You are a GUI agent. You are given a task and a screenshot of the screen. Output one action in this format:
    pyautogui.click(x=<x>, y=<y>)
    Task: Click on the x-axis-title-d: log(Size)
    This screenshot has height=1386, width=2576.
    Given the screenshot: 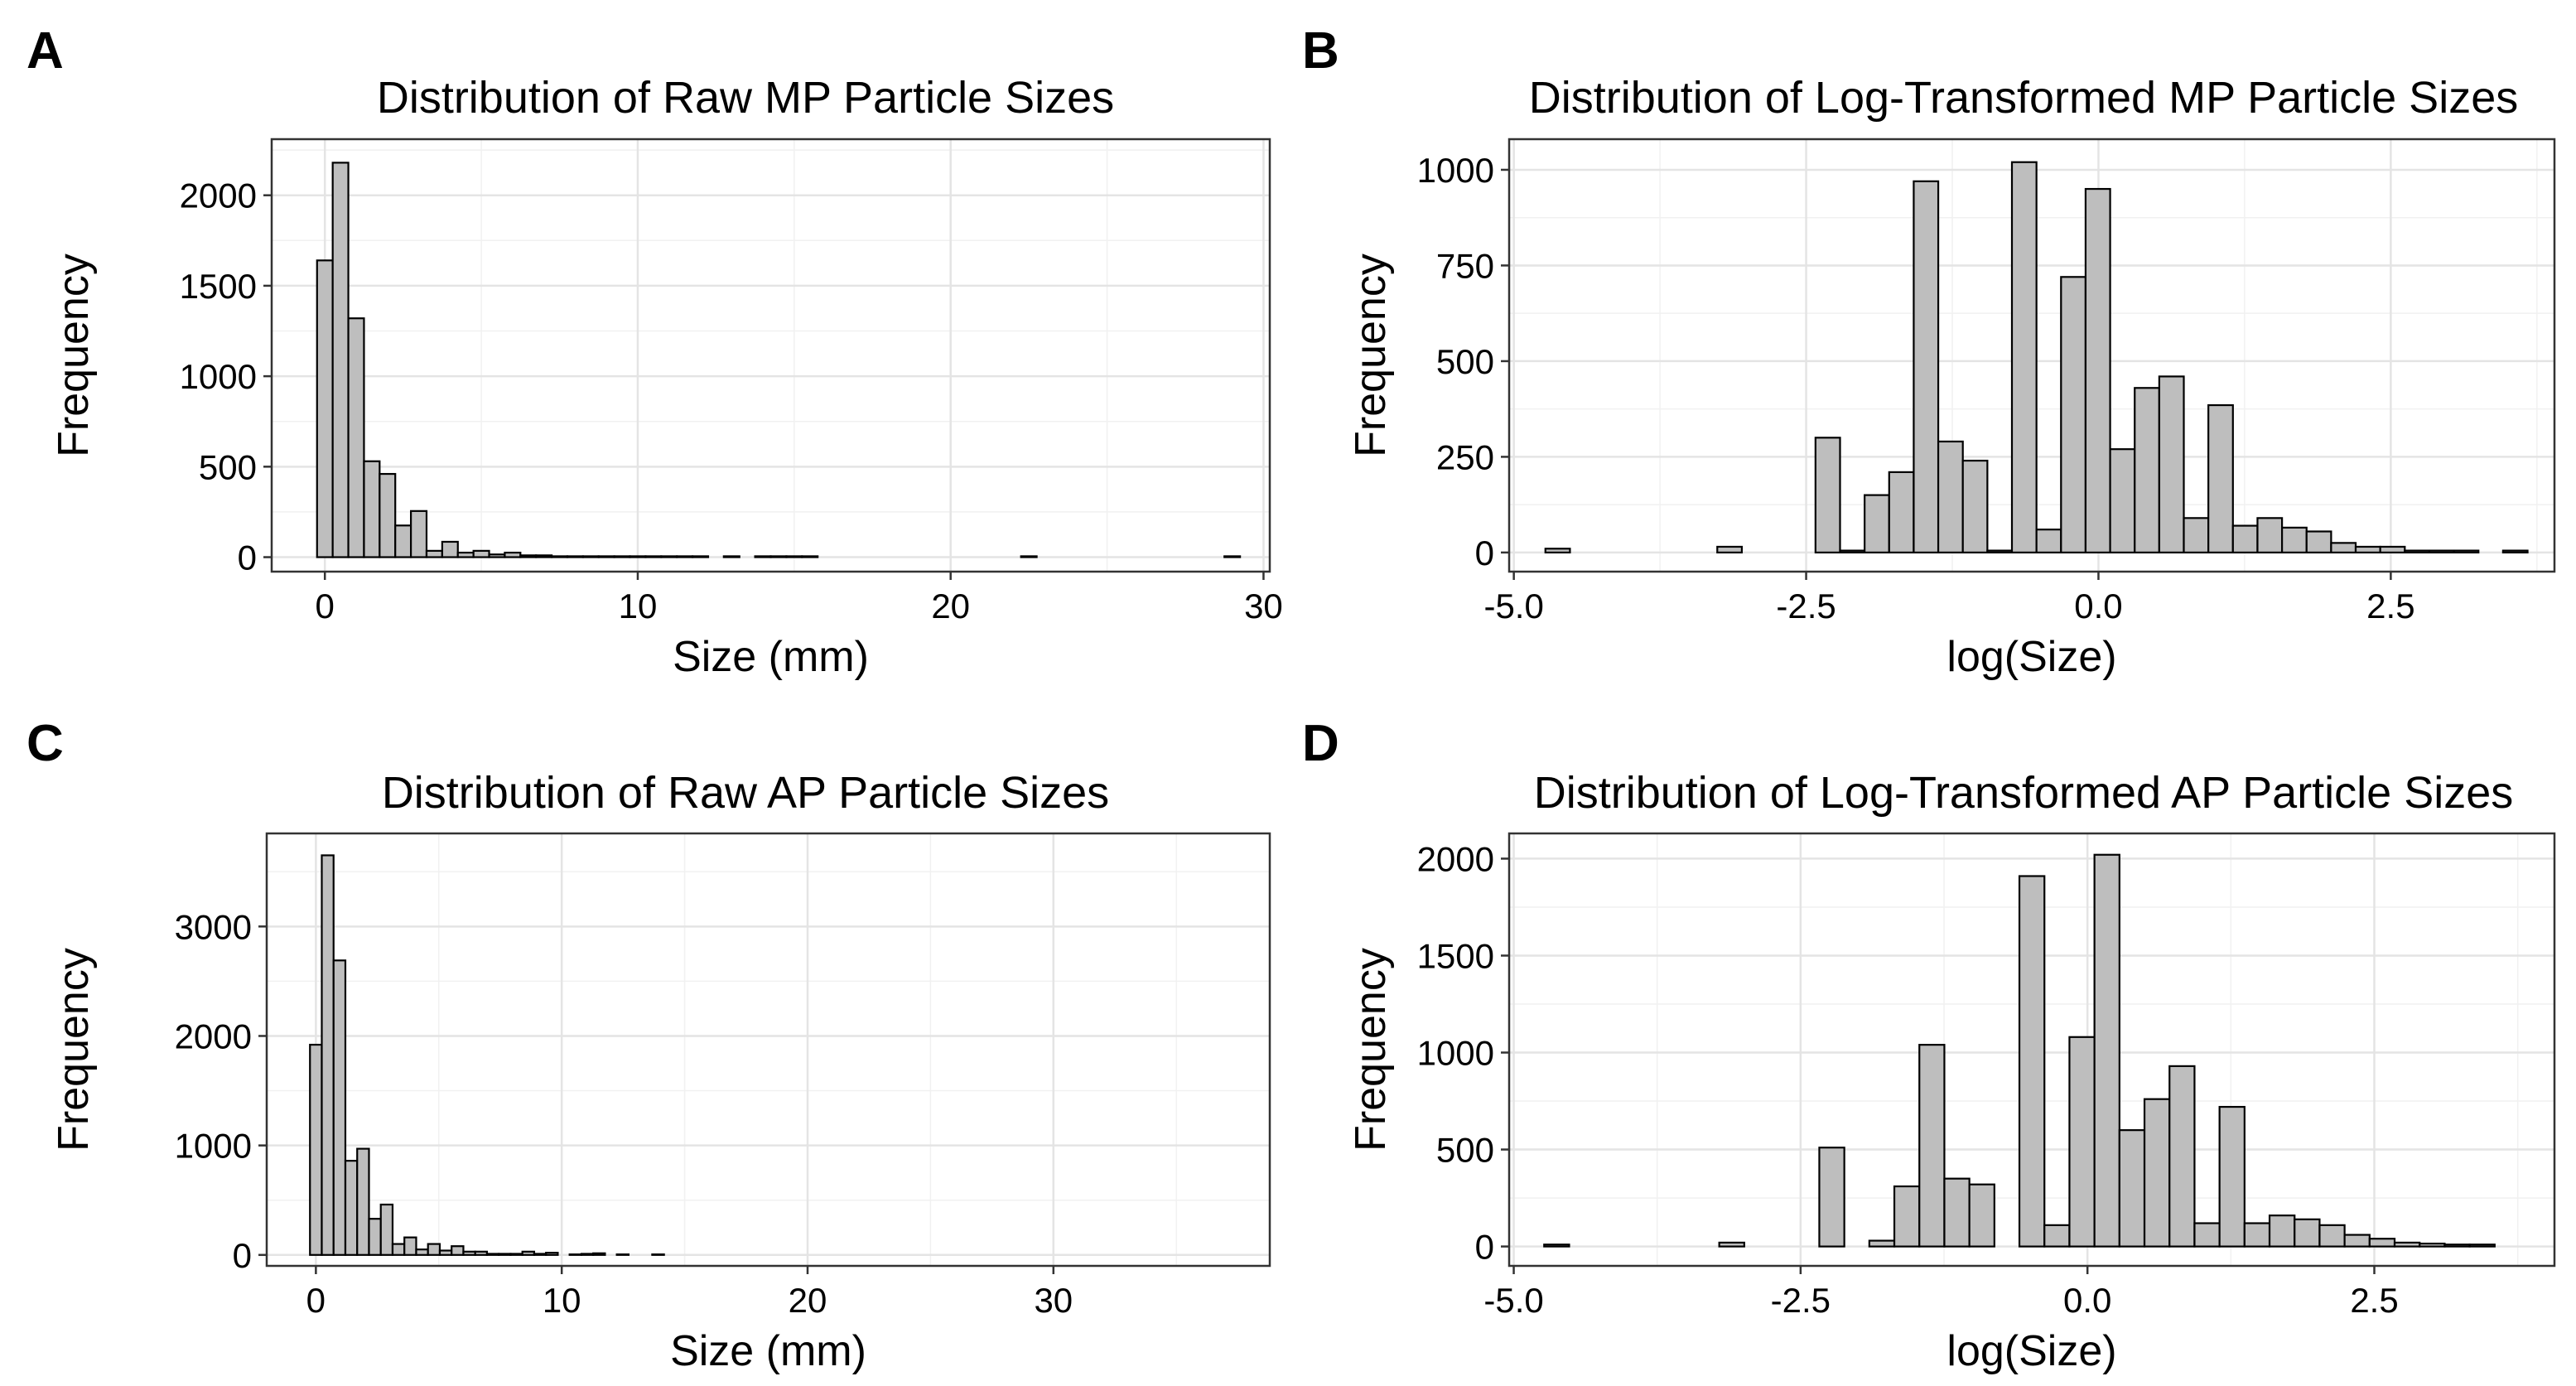 What is the action you would take?
    pyautogui.click(x=2031, y=1351)
    